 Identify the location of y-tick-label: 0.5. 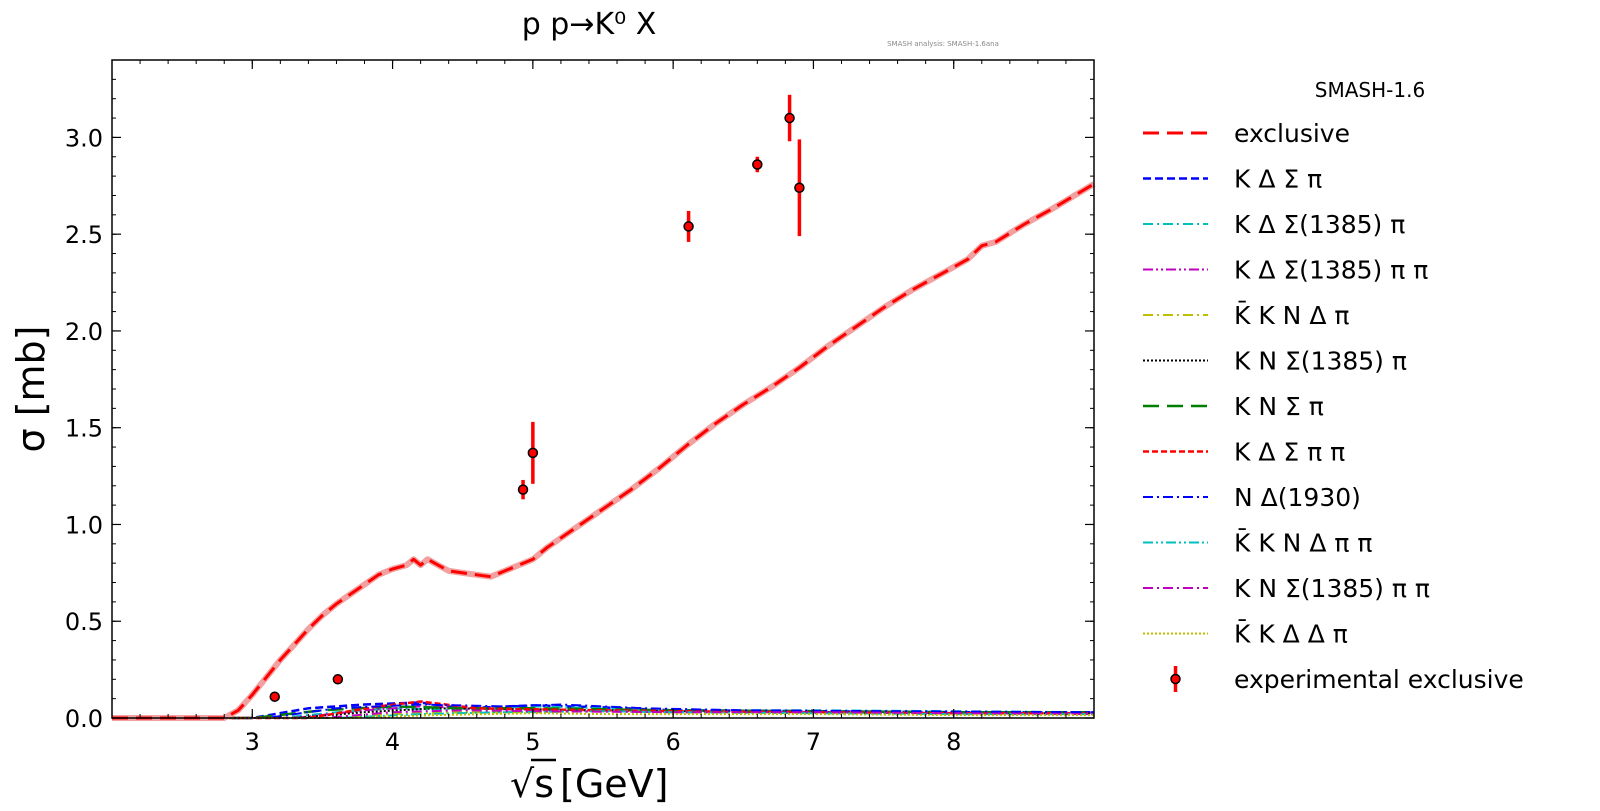
(84, 622).